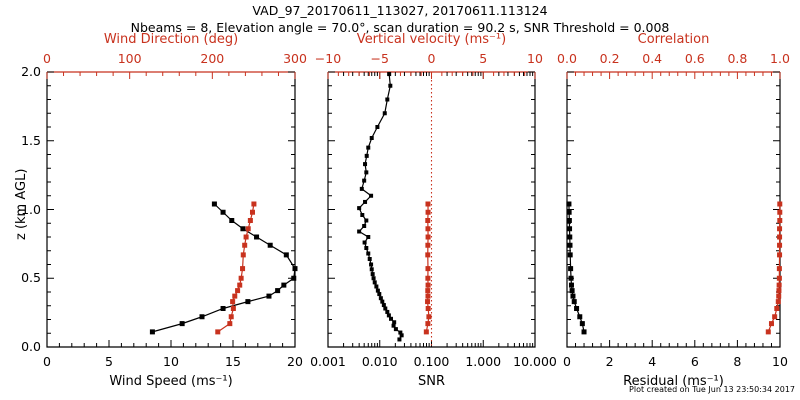 The image size is (800, 400). I want to click on x-tick-label: 2, so click(609, 361).